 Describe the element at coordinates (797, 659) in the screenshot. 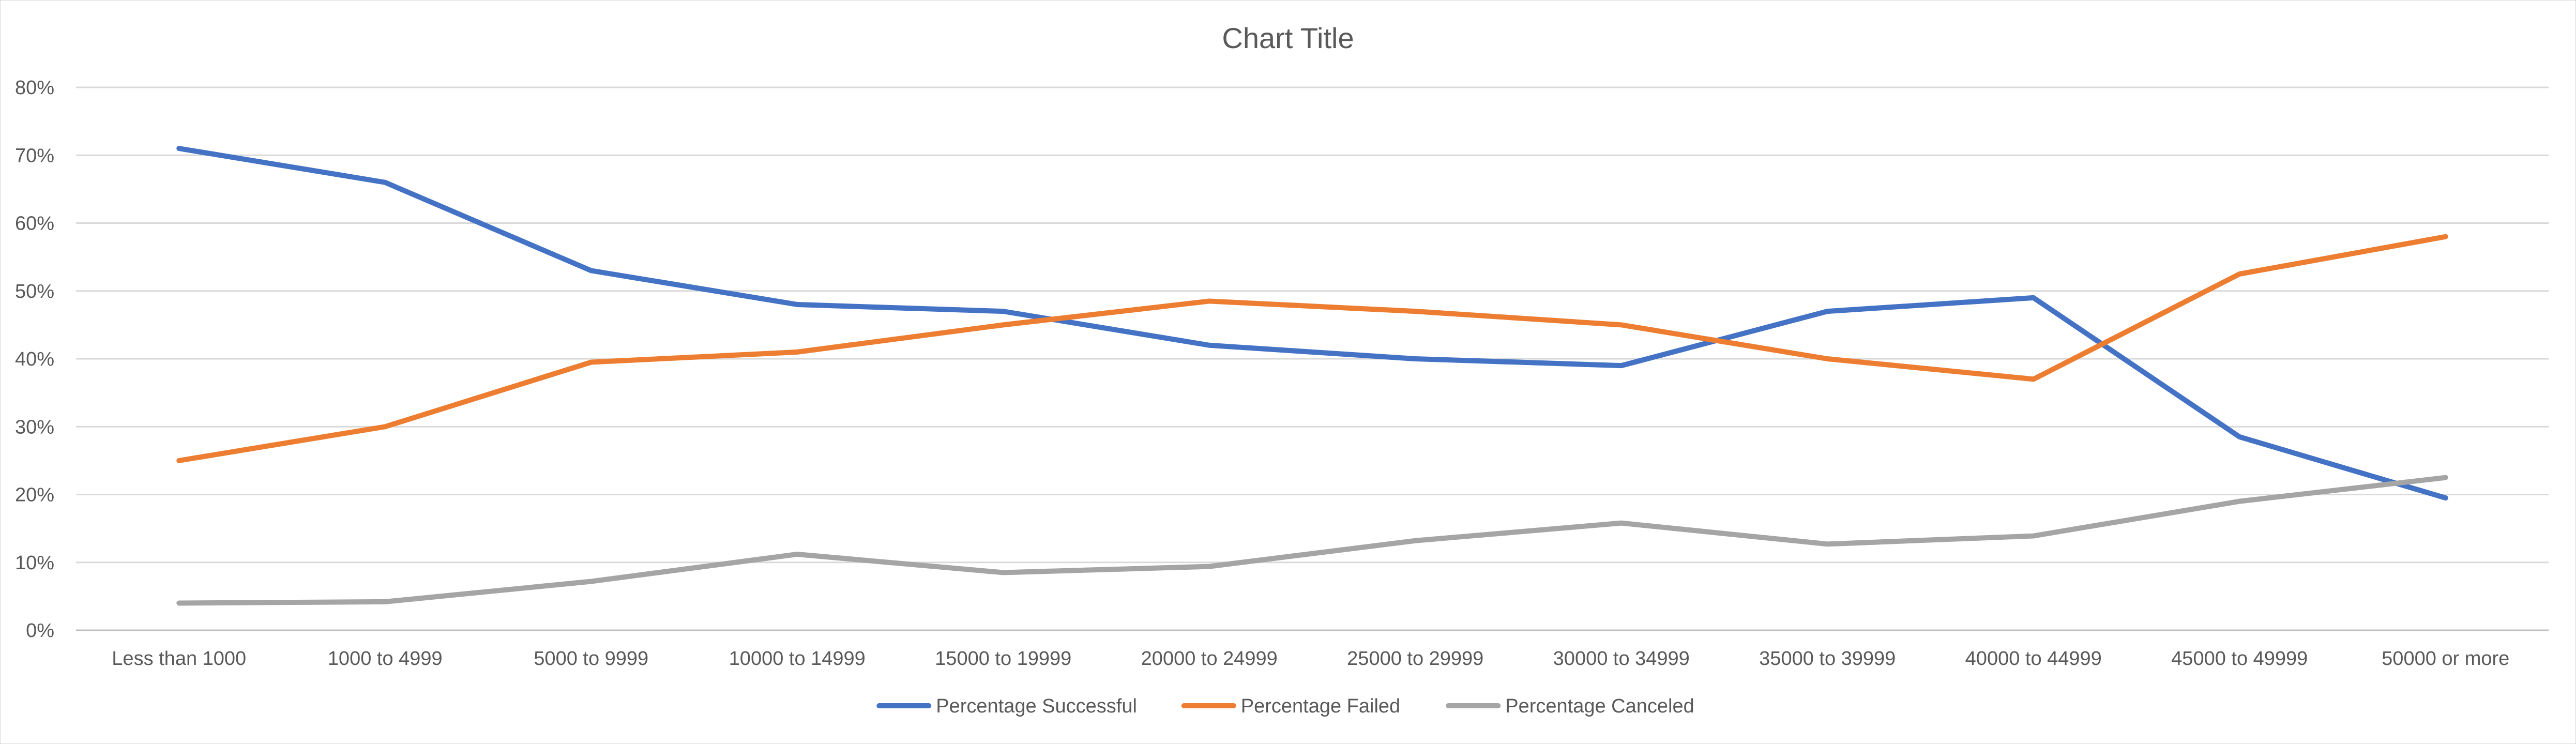

I see `x-tick-label: 10000 to 14999` at that location.